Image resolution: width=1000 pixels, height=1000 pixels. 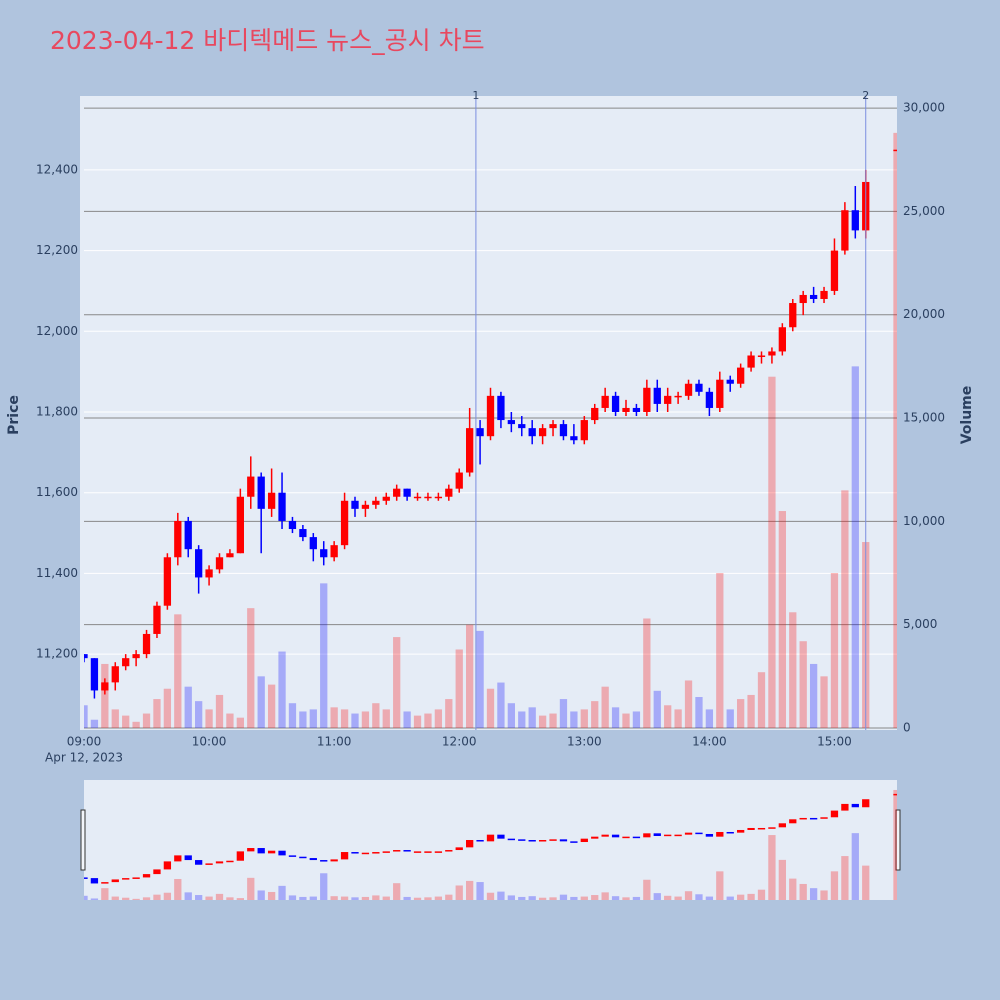 What do you see at coordinates (924, 521) in the screenshot?
I see `y2-tick-label: 10,000` at bounding box center [924, 521].